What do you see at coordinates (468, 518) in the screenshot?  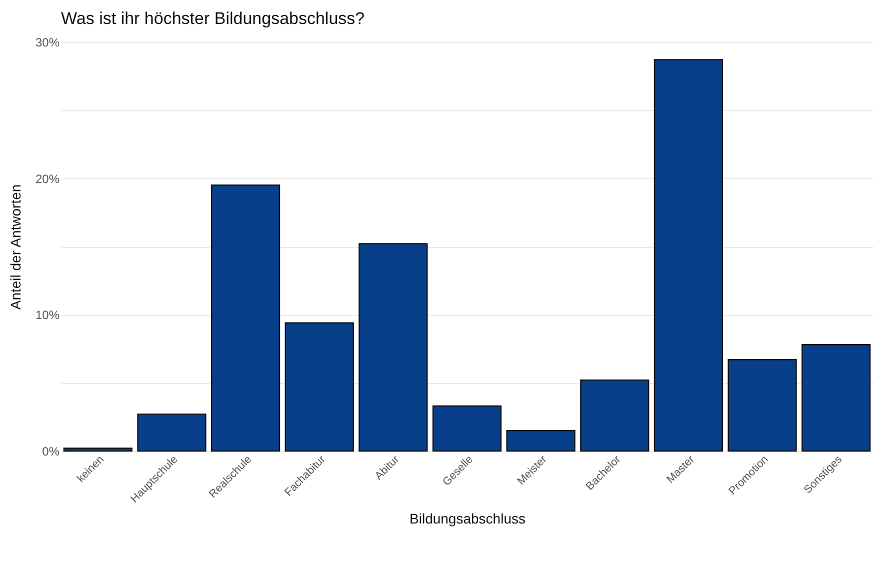 I see `x-axis-title: Bildungsabschluss` at bounding box center [468, 518].